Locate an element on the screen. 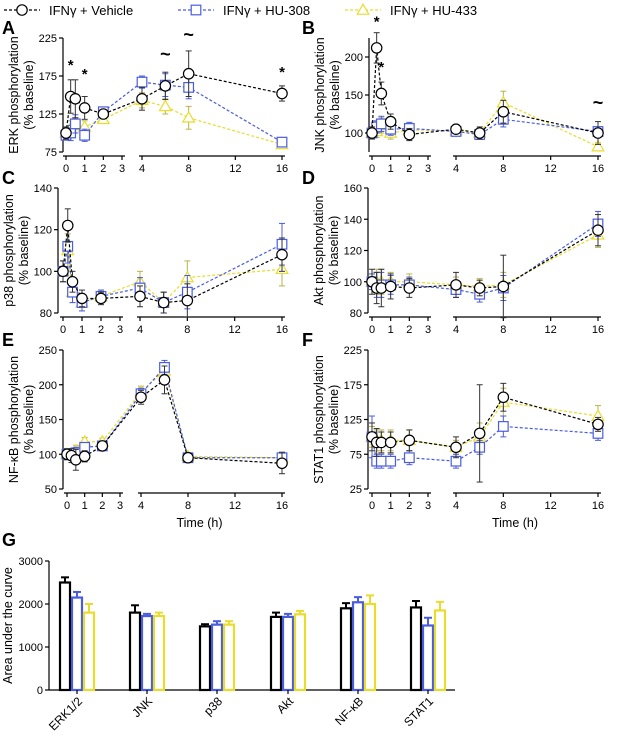 The width and height of the screenshot is (625, 741). y-tick-label: 80 is located at coordinates (46, 314).